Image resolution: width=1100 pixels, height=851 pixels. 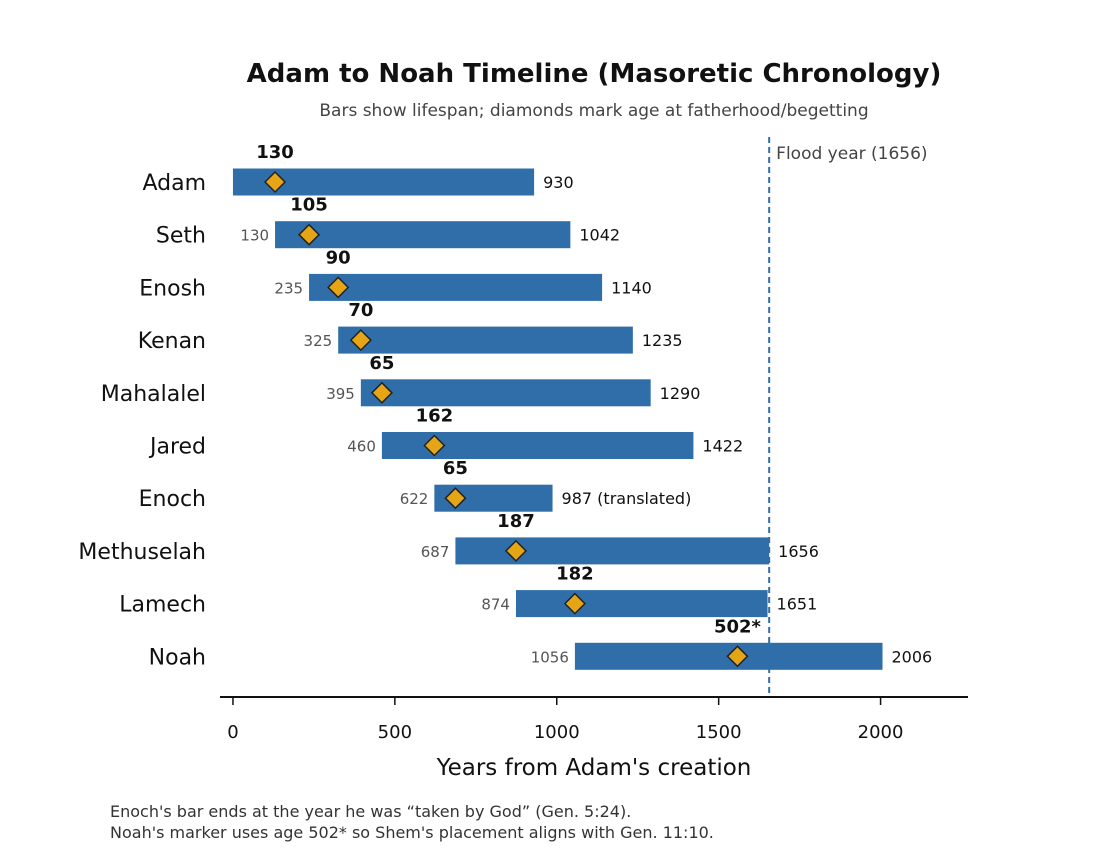 What do you see at coordinates (631, 287) in the screenshot?
I see `death-year-label: 1140` at bounding box center [631, 287].